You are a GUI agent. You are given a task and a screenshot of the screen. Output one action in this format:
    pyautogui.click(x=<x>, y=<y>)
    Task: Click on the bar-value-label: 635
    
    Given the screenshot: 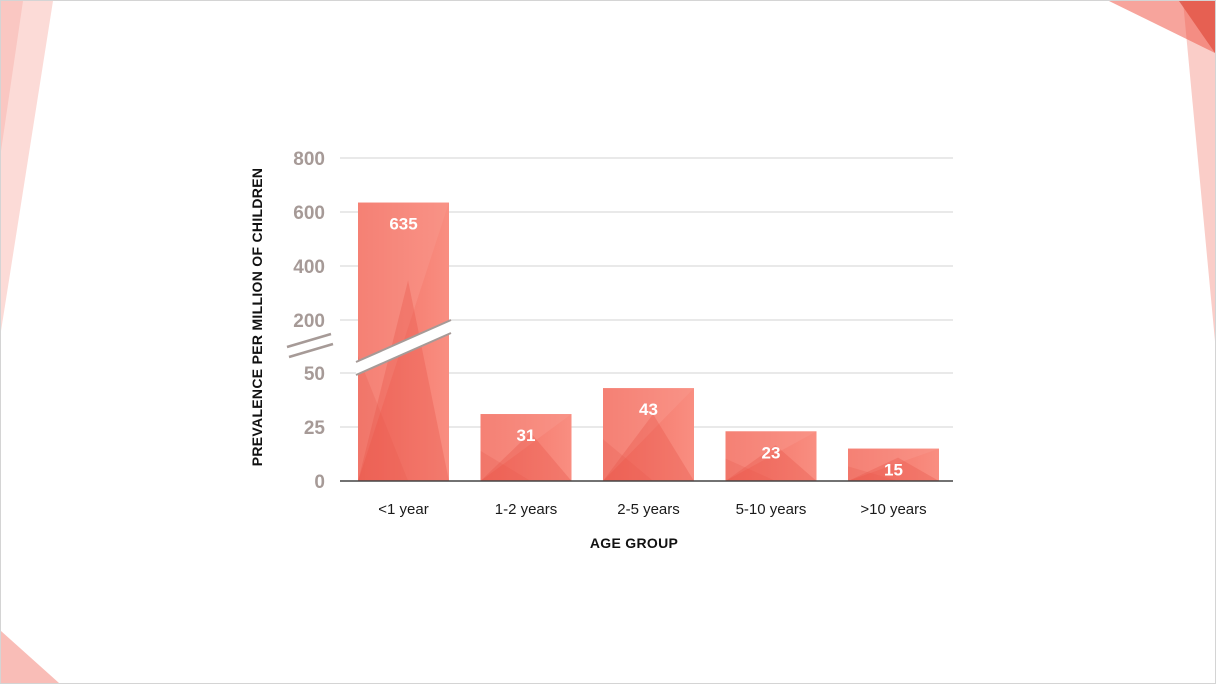 What is the action you would take?
    pyautogui.click(x=403, y=224)
    